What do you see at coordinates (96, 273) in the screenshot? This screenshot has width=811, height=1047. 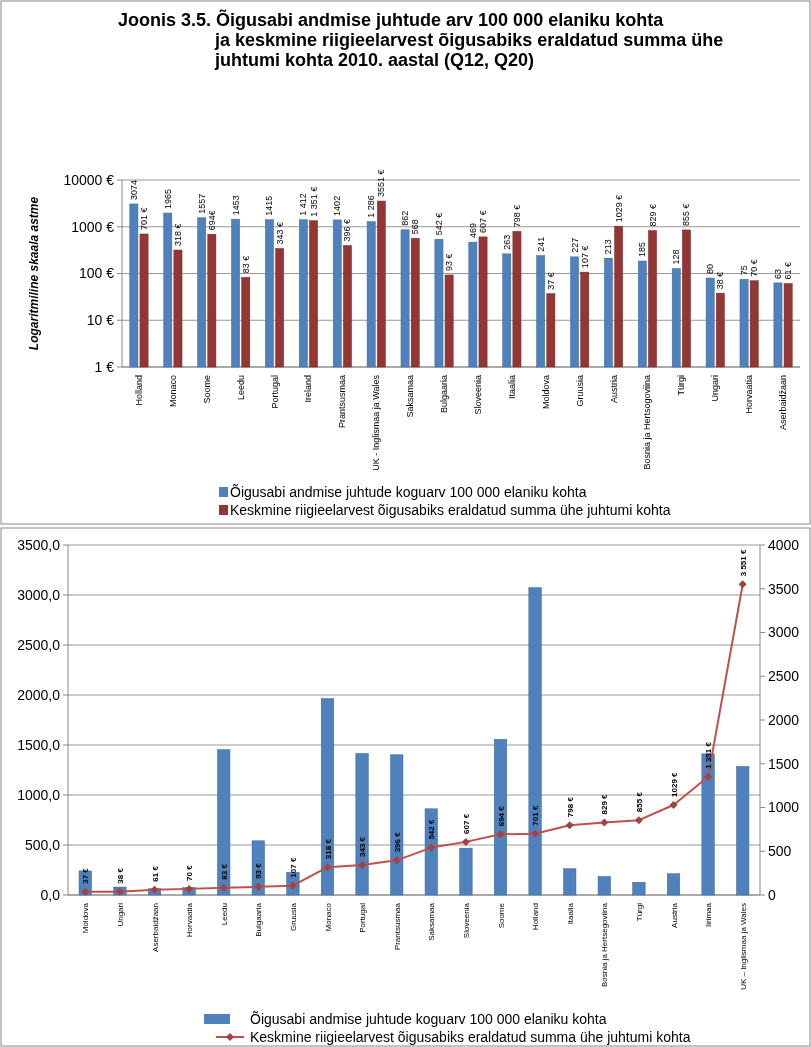 I see `y-tick-label: 100 €` at bounding box center [96, 273].